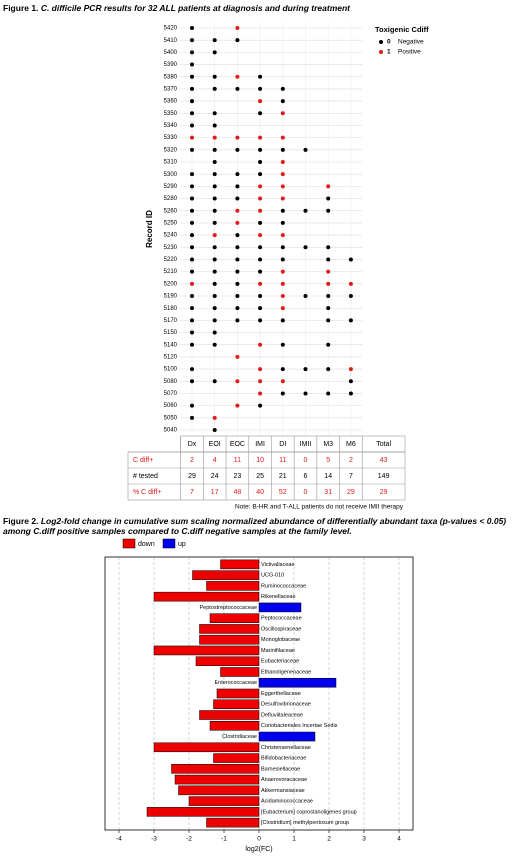 The image size is (520, 856). What do you see at coordinates (171, 126) in the screenshot?
I see `y-tick-label: 5340` at bounding box center [171, 126].